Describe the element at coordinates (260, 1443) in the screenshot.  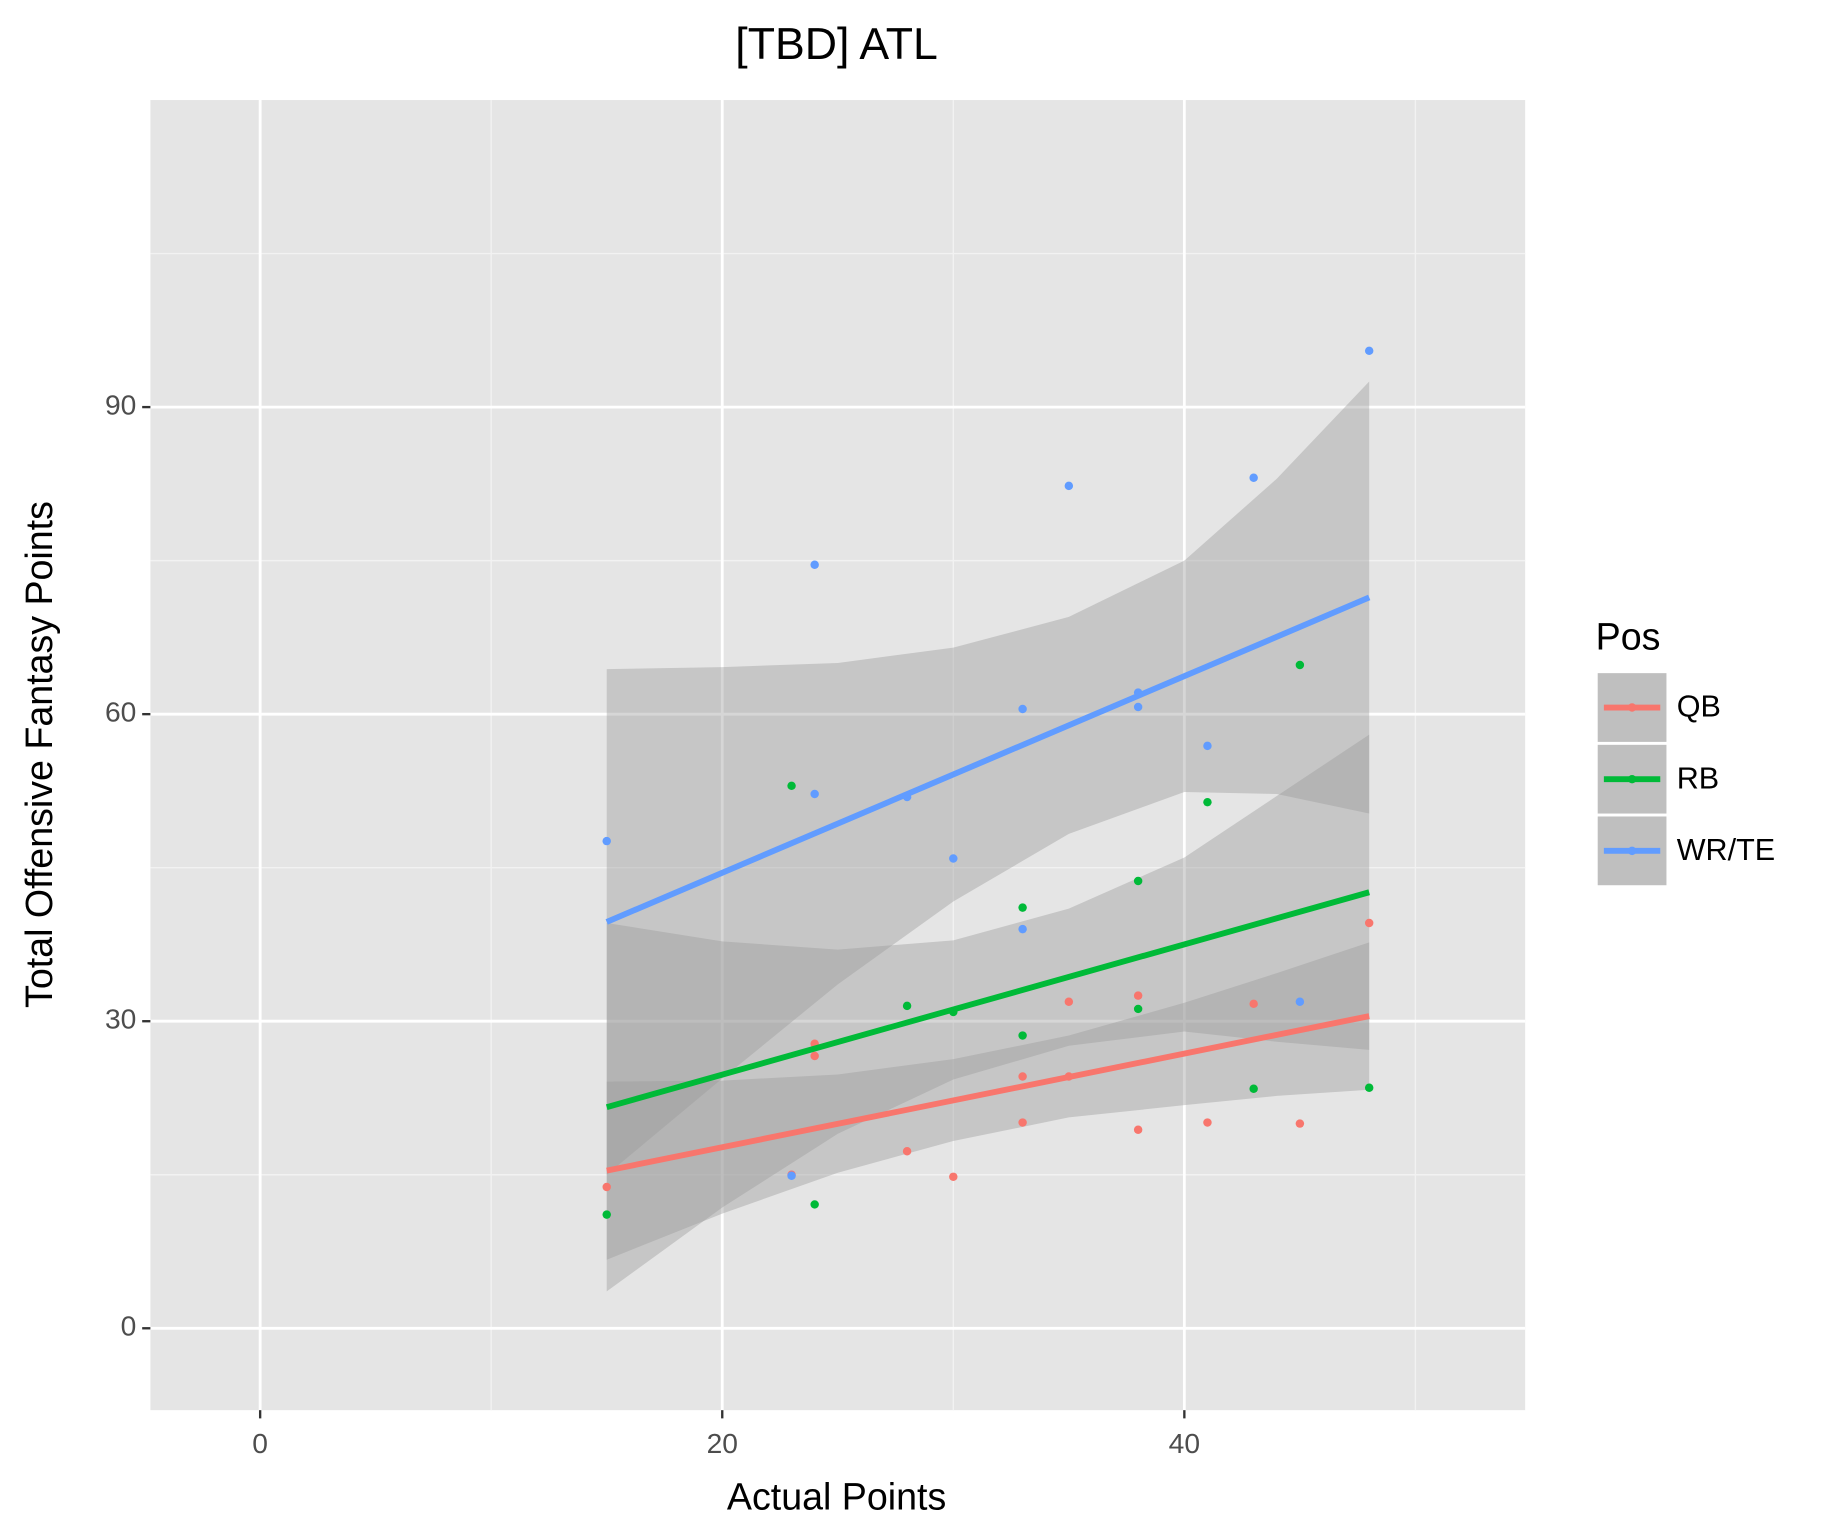
I see `x-tick-label: 0` at that location.